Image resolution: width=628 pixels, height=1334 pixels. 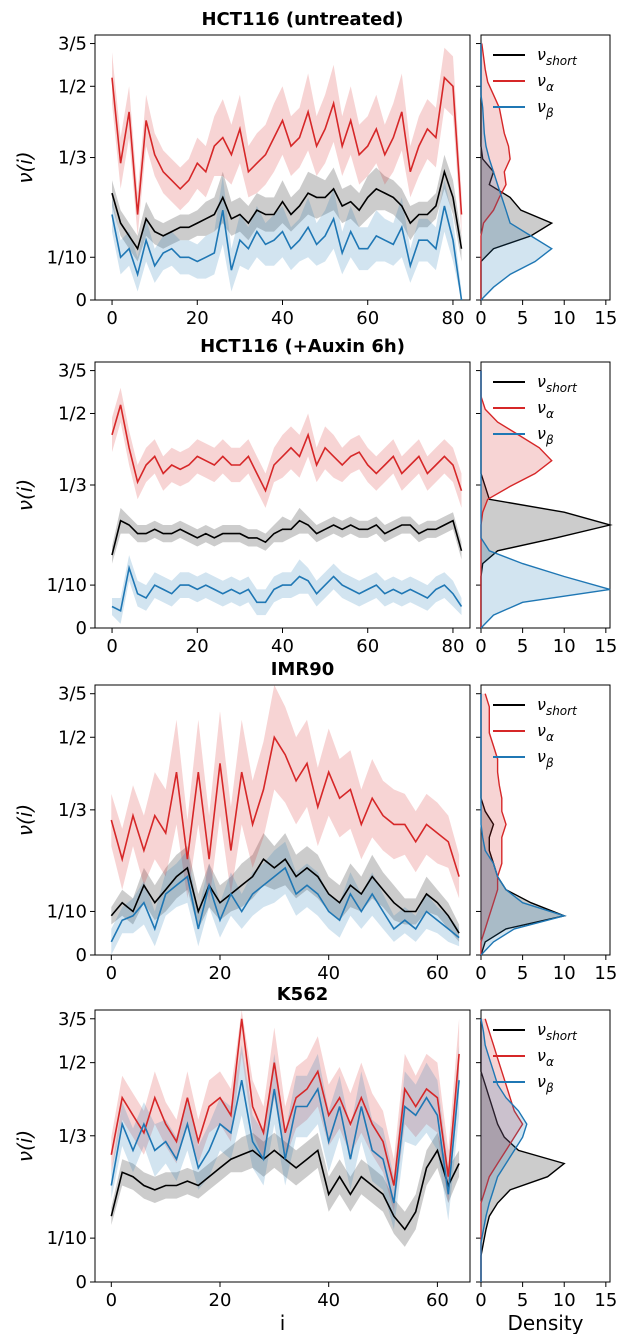 I want to click on density-axis-label: Density, so click(x=545, y=1322).